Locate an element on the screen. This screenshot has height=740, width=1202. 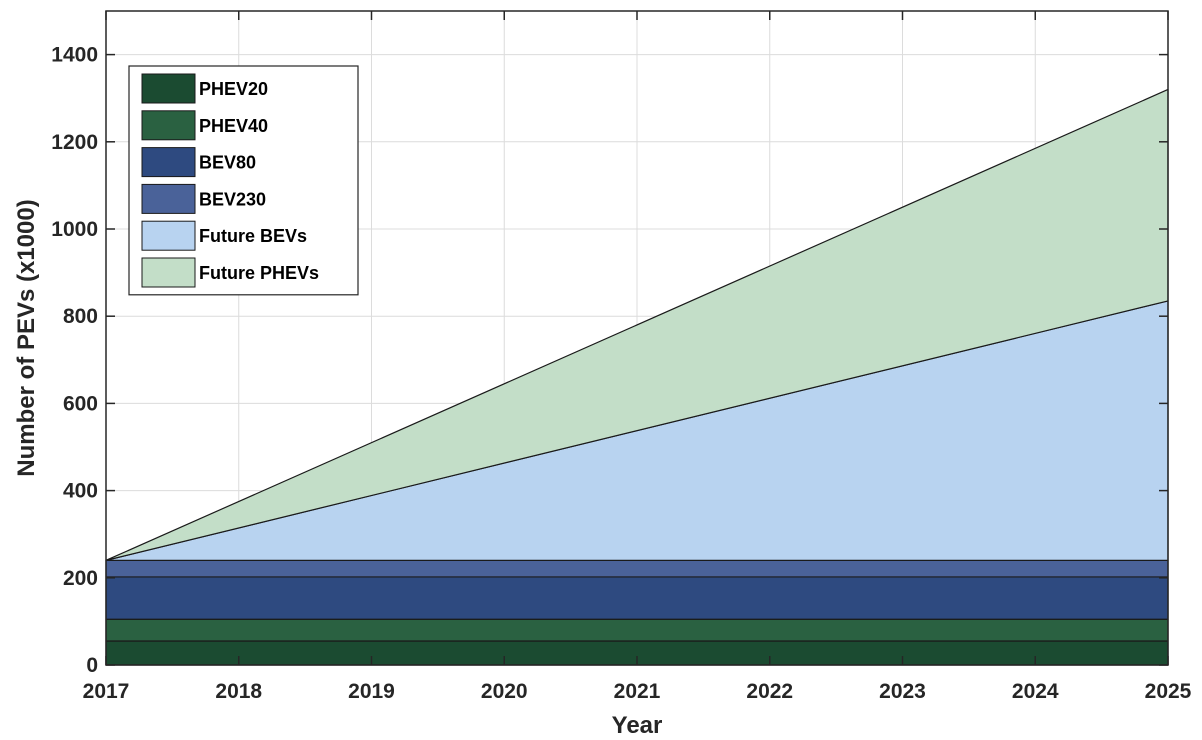
y-tick-label: 1000 is located at coordinates (74, 229).